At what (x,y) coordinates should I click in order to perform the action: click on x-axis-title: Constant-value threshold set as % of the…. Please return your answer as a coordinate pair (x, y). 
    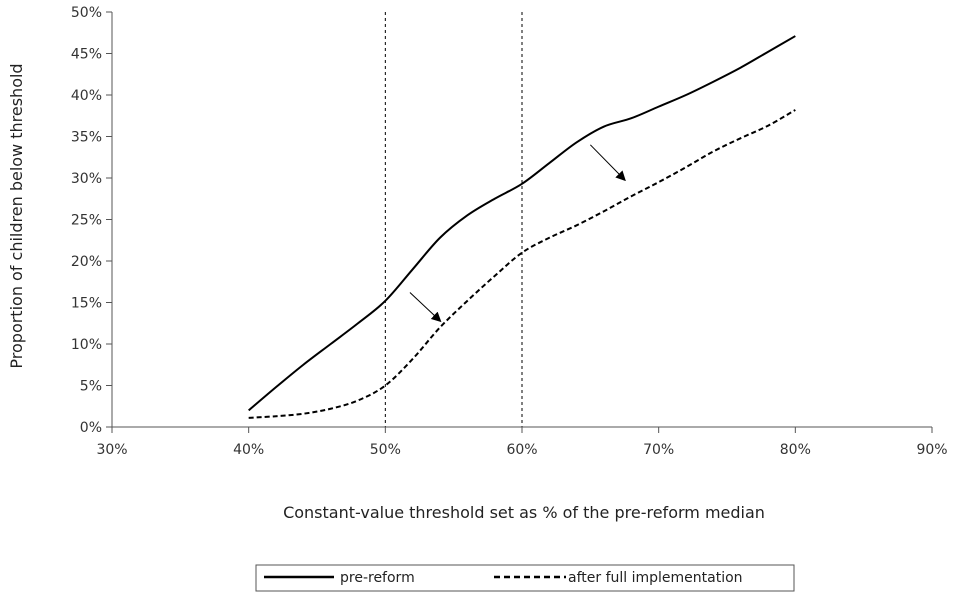
    Looking at the image, I should click on (524, 512).